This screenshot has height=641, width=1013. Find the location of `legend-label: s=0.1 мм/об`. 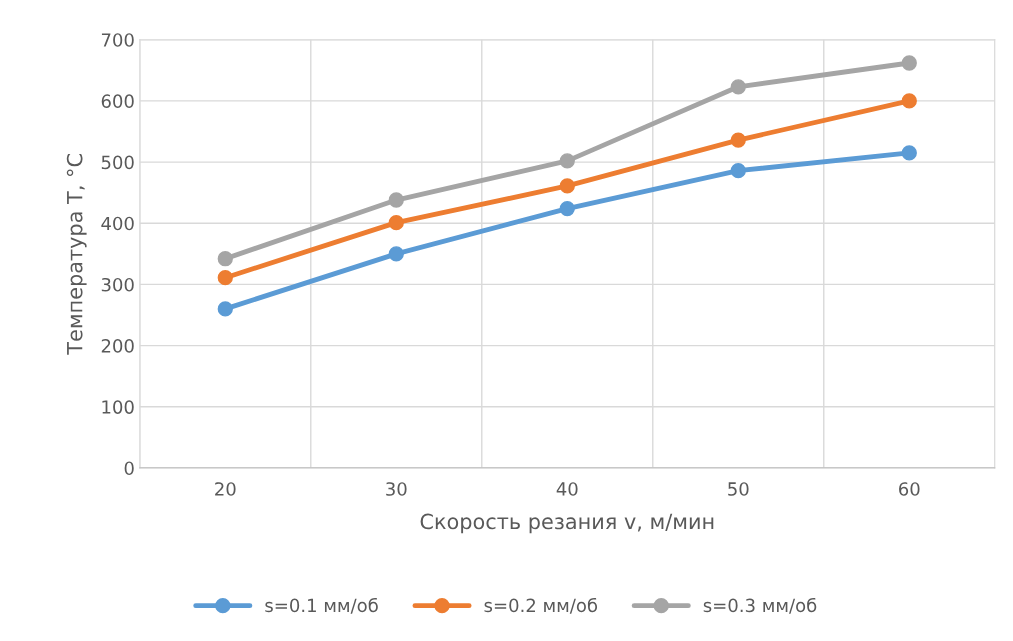

legend-label: s=0.1 мм/об is located at coordinates (321, 605).